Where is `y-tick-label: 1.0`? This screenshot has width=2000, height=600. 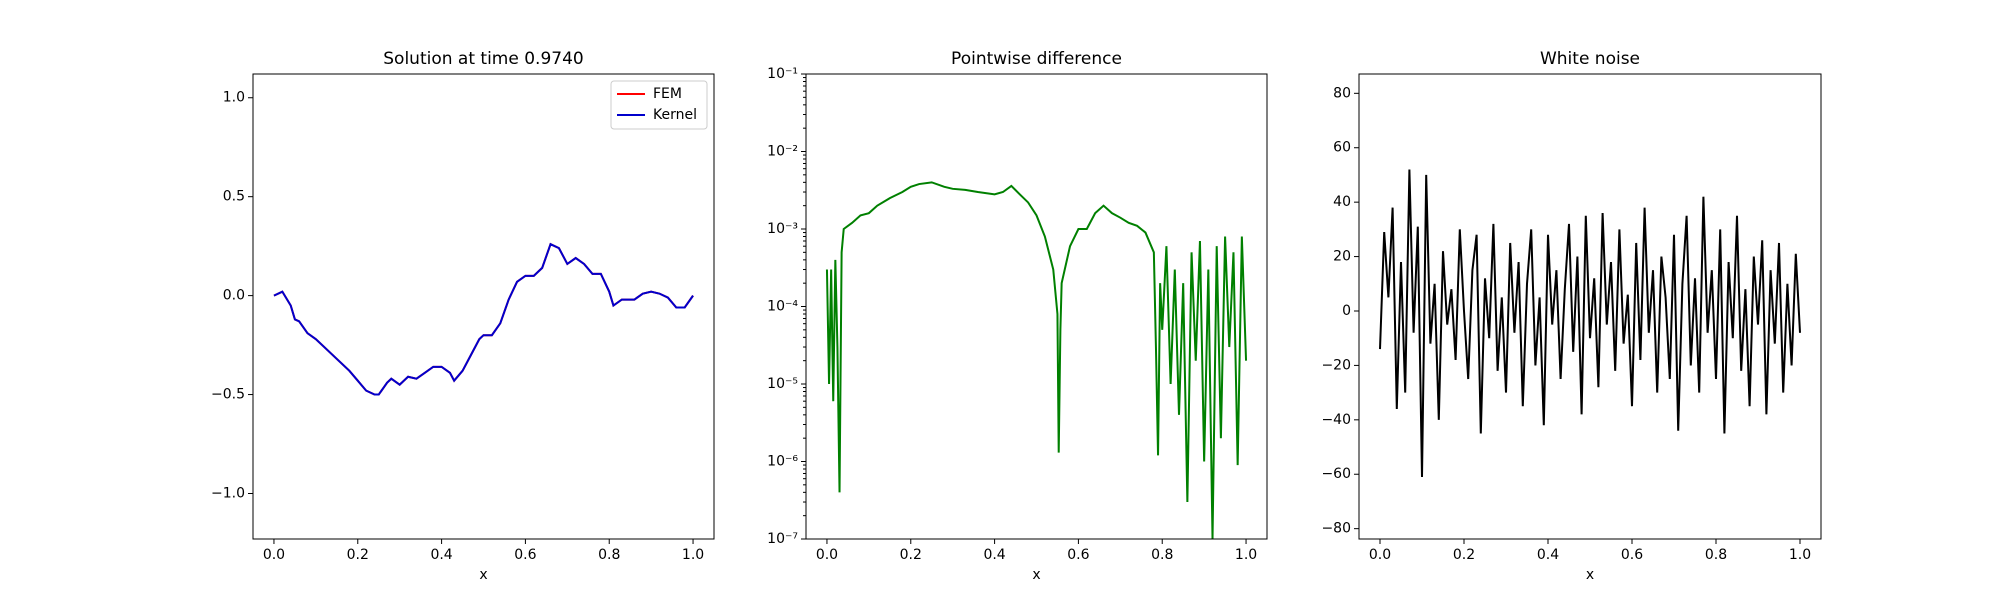
y-tick-label: 1.0 is located at coordinates (234, 98).